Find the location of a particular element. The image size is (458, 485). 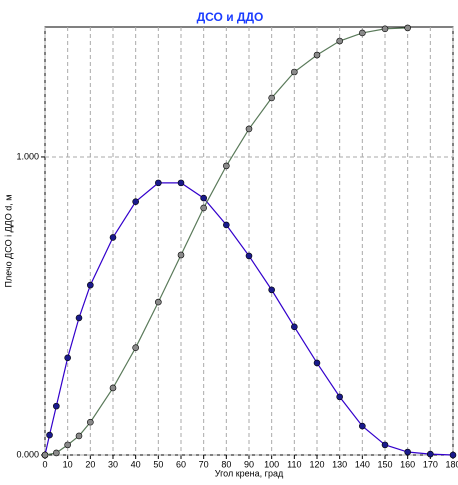

x-tick-label: 90 is located at coordinates (249, 464).